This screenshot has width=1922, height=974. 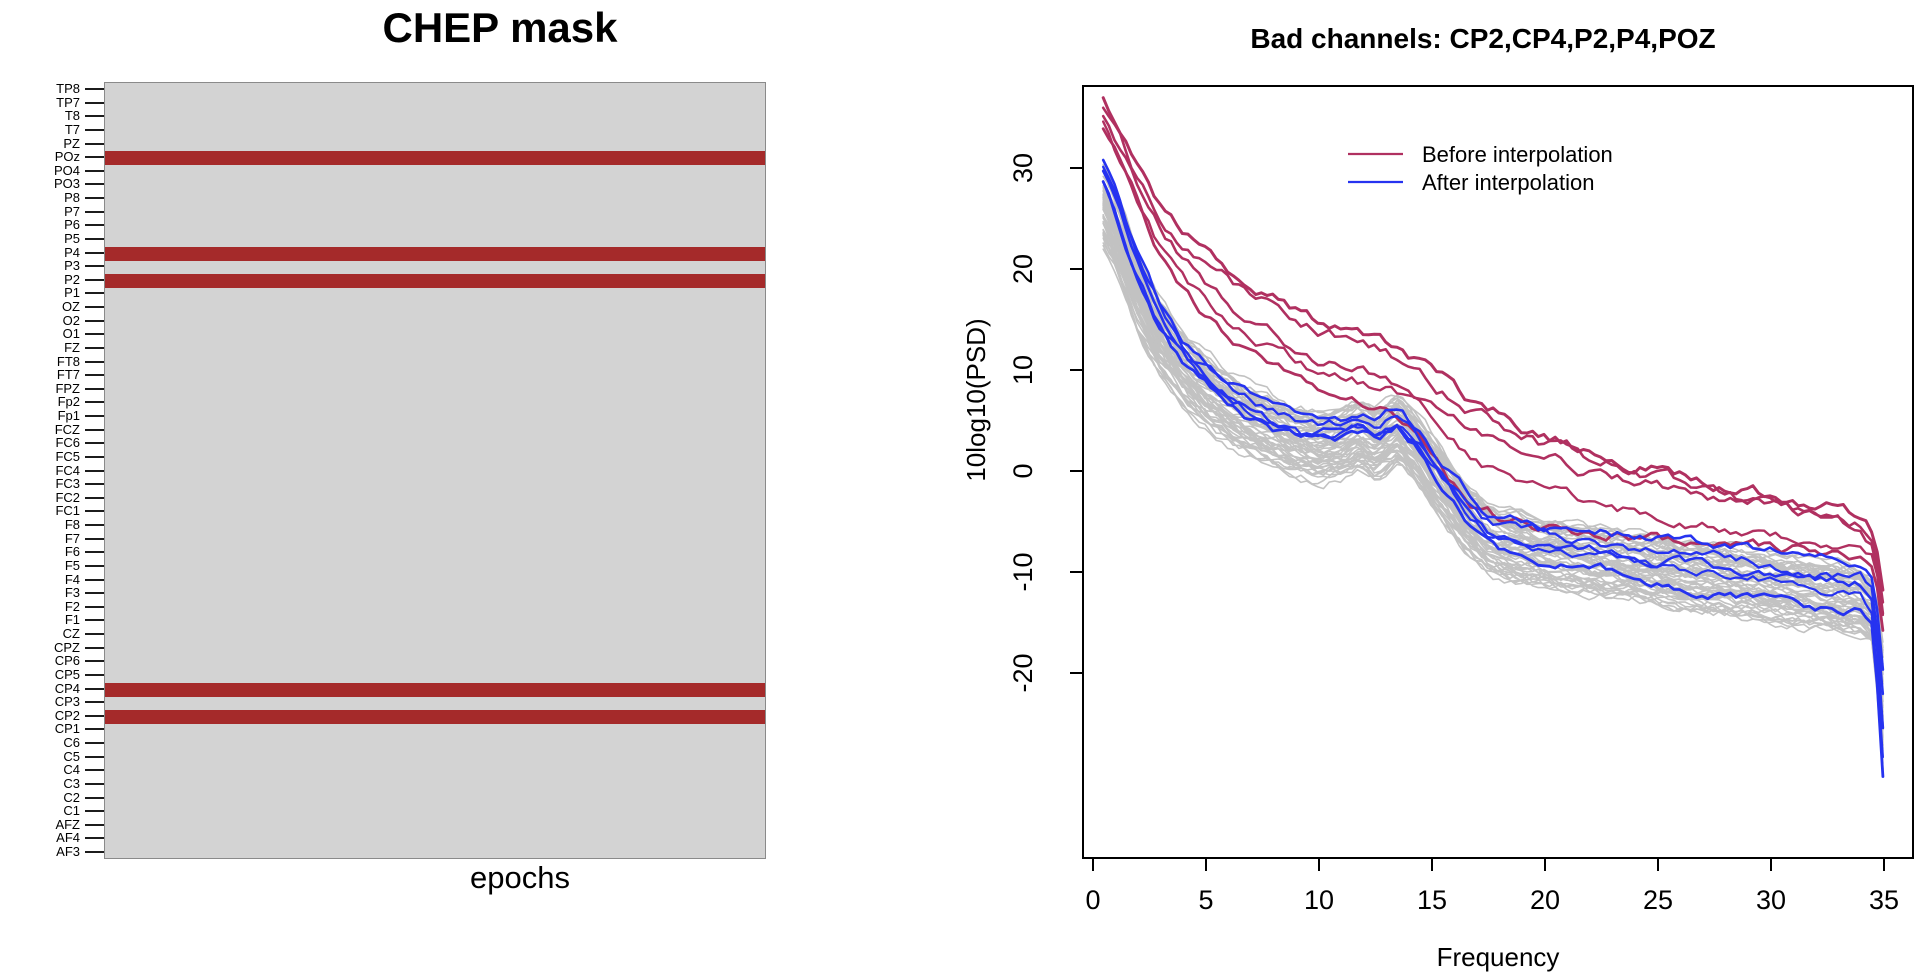 What do you see at coordinates (500, 27) in the screenshot?
I see `left-panel-title: CHEP mask` at bounding box center [500, 27].